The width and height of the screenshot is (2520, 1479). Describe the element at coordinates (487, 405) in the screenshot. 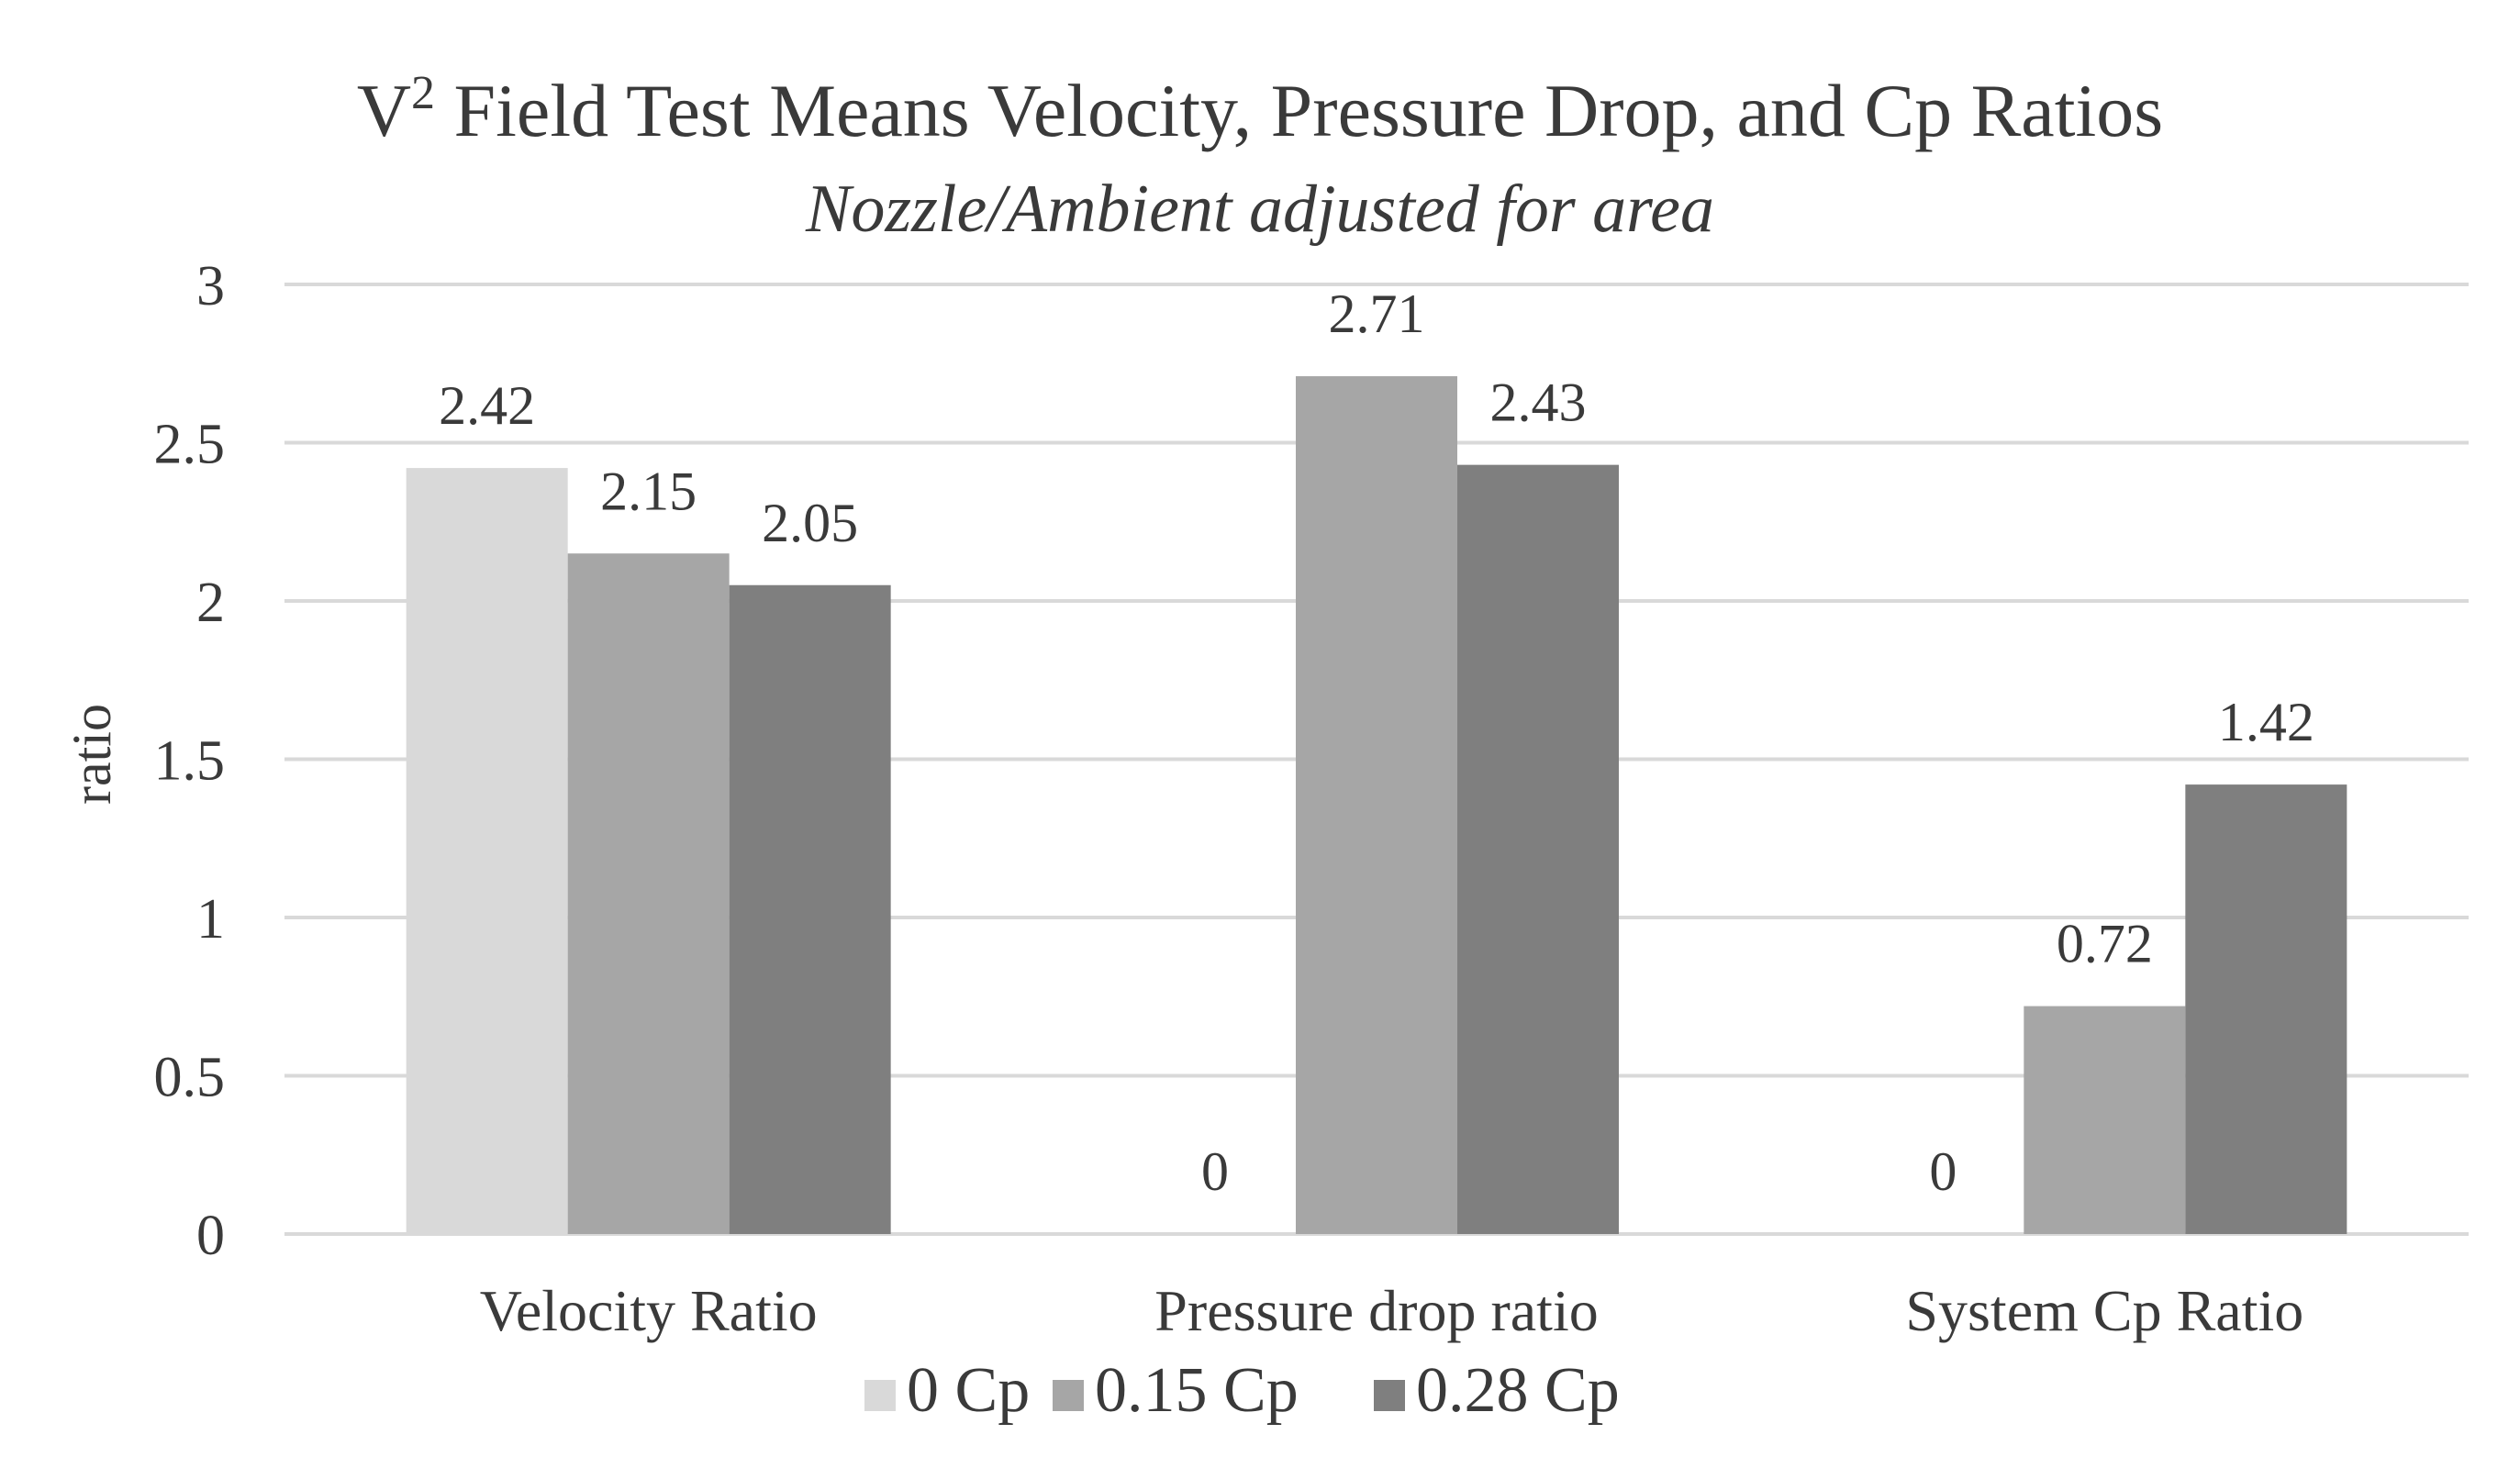

I see `data-label: 2.42` at that location.